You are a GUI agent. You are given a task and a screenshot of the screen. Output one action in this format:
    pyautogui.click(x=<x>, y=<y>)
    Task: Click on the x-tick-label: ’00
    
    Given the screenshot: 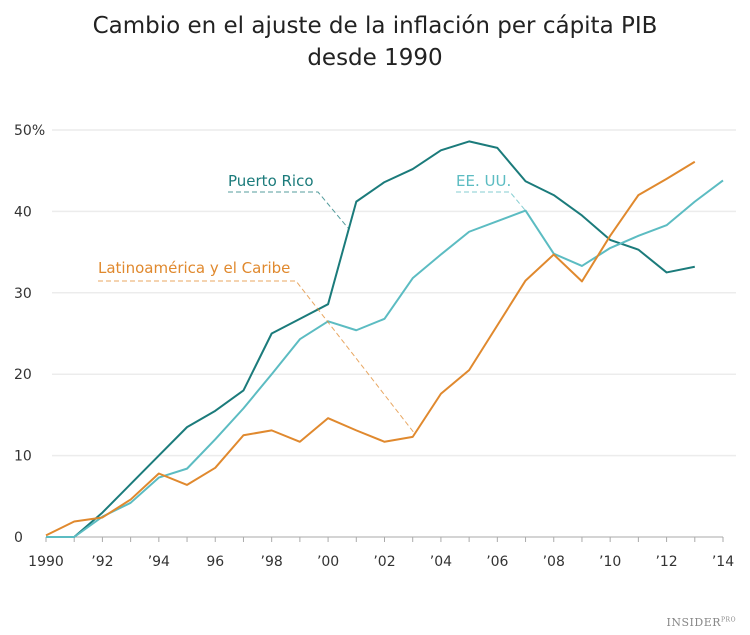 What is the action you would take?
    pyautogui.click(x=328, y=562)
    